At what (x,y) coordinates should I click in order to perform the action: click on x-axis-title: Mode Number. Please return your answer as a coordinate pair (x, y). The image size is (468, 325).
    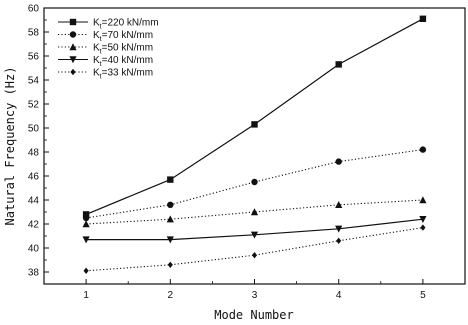
    Looking at the image, I should click on (253, 315).